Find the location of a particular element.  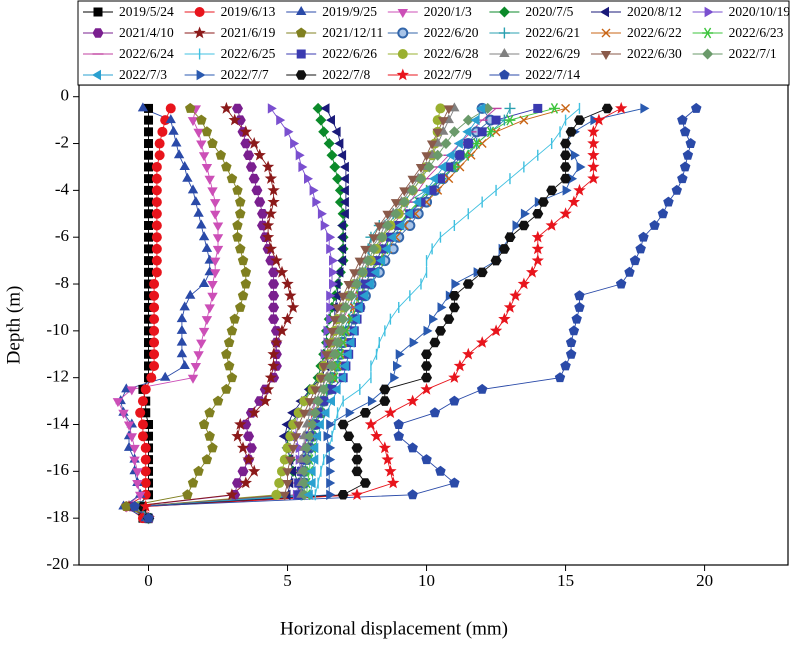

x-axis-title: Horizonal displacement (mm) is located at coordinates (394, 628).